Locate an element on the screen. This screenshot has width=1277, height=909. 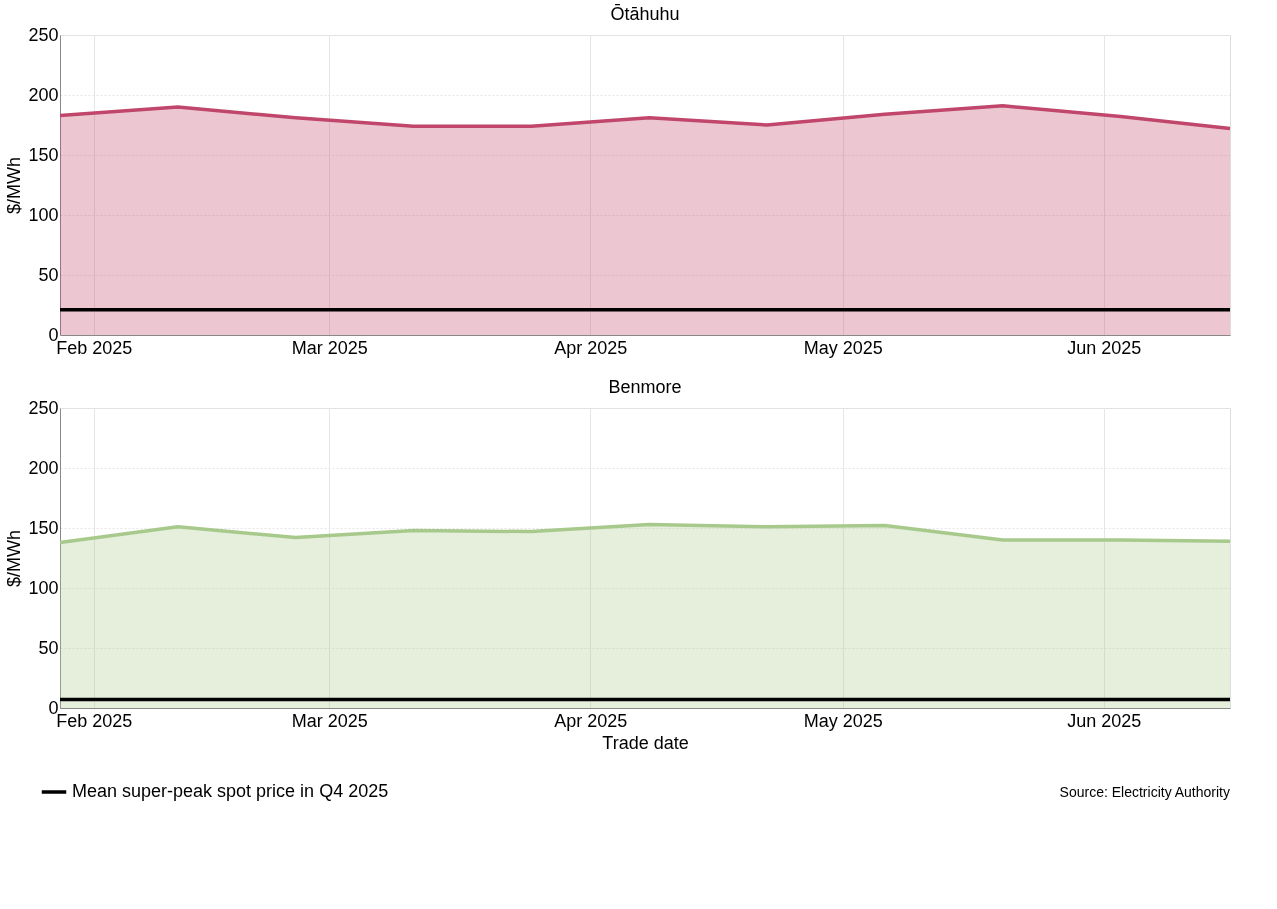
legend-label: Mean super-peak spot price in Q4 2025 is located at coordinates (230, 791).